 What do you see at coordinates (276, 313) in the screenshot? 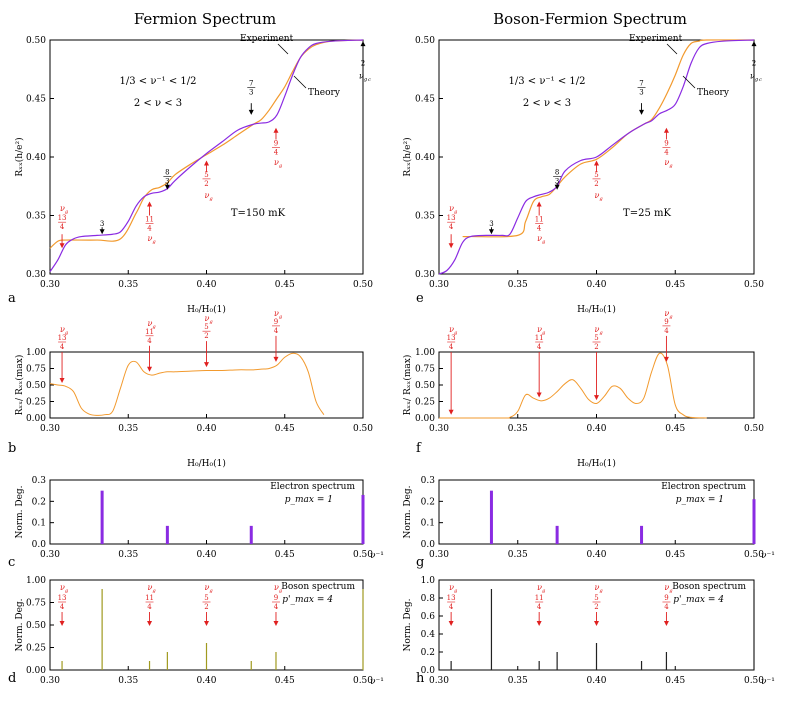
I see `deriv-marker-3-nu: ν` at bounding box center [276, 313].